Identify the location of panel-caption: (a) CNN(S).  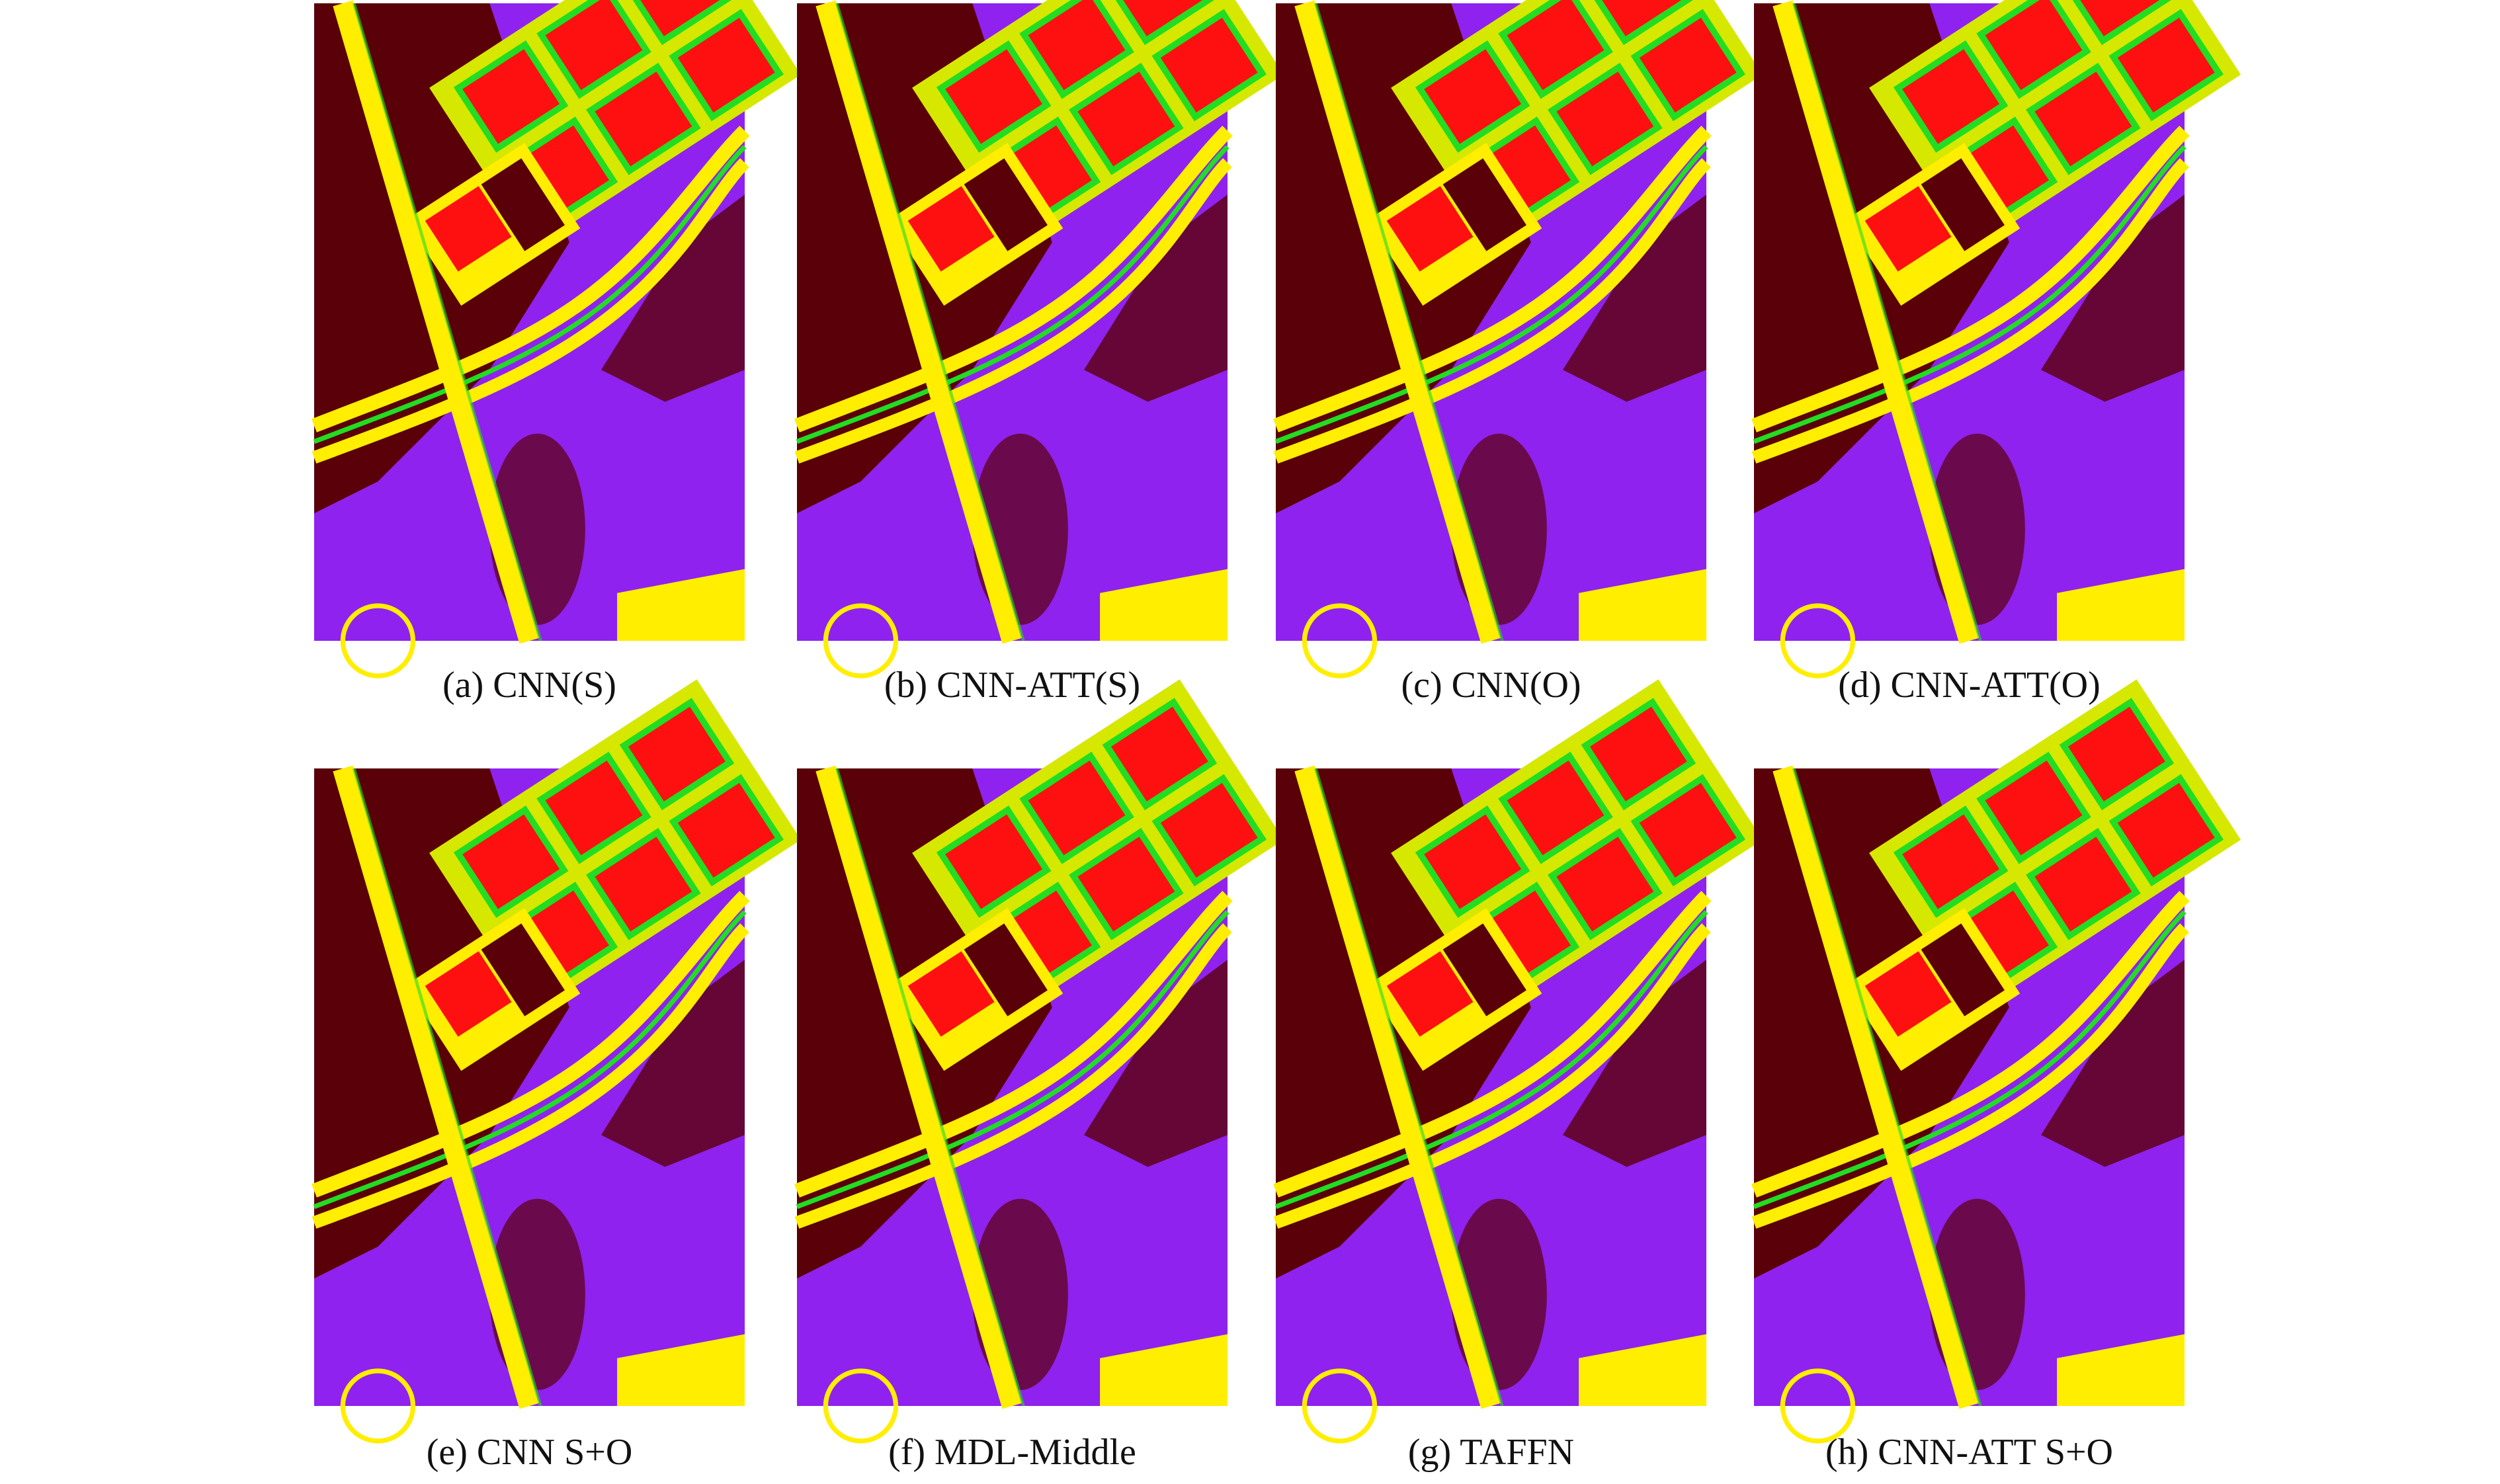
(529, 685).